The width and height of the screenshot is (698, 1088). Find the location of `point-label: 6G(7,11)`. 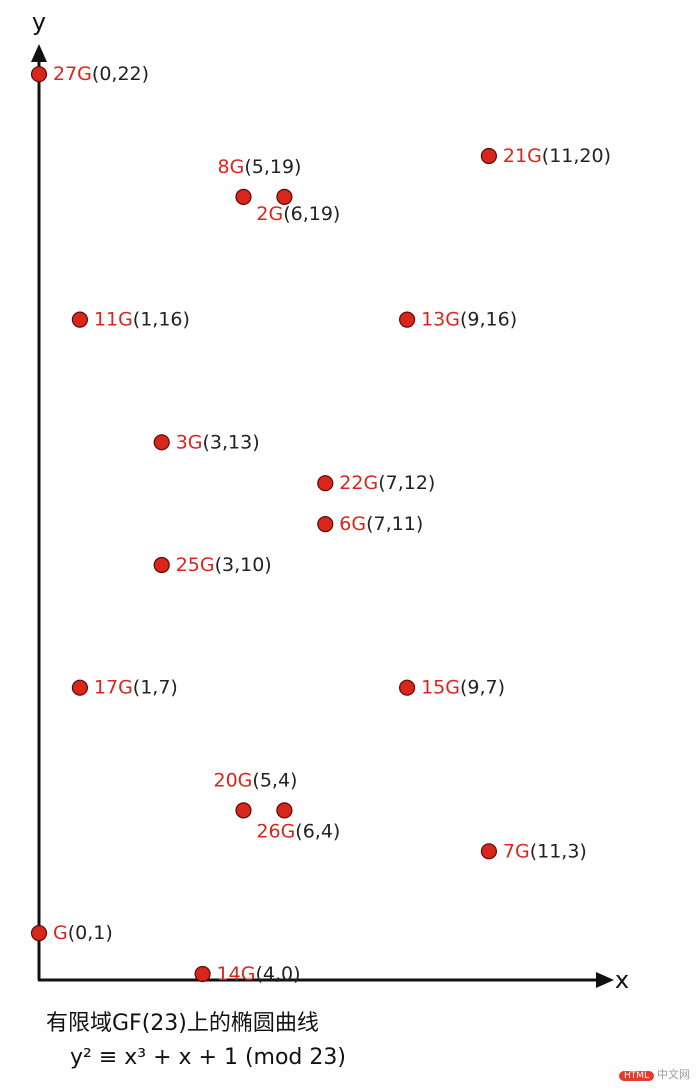

point-label: 6G(7,11) is located at coordinates (381, 524).